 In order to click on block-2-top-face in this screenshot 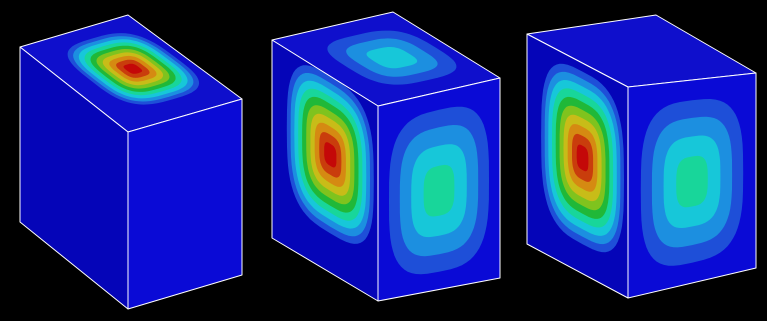, I will do `click(386, 59)`.